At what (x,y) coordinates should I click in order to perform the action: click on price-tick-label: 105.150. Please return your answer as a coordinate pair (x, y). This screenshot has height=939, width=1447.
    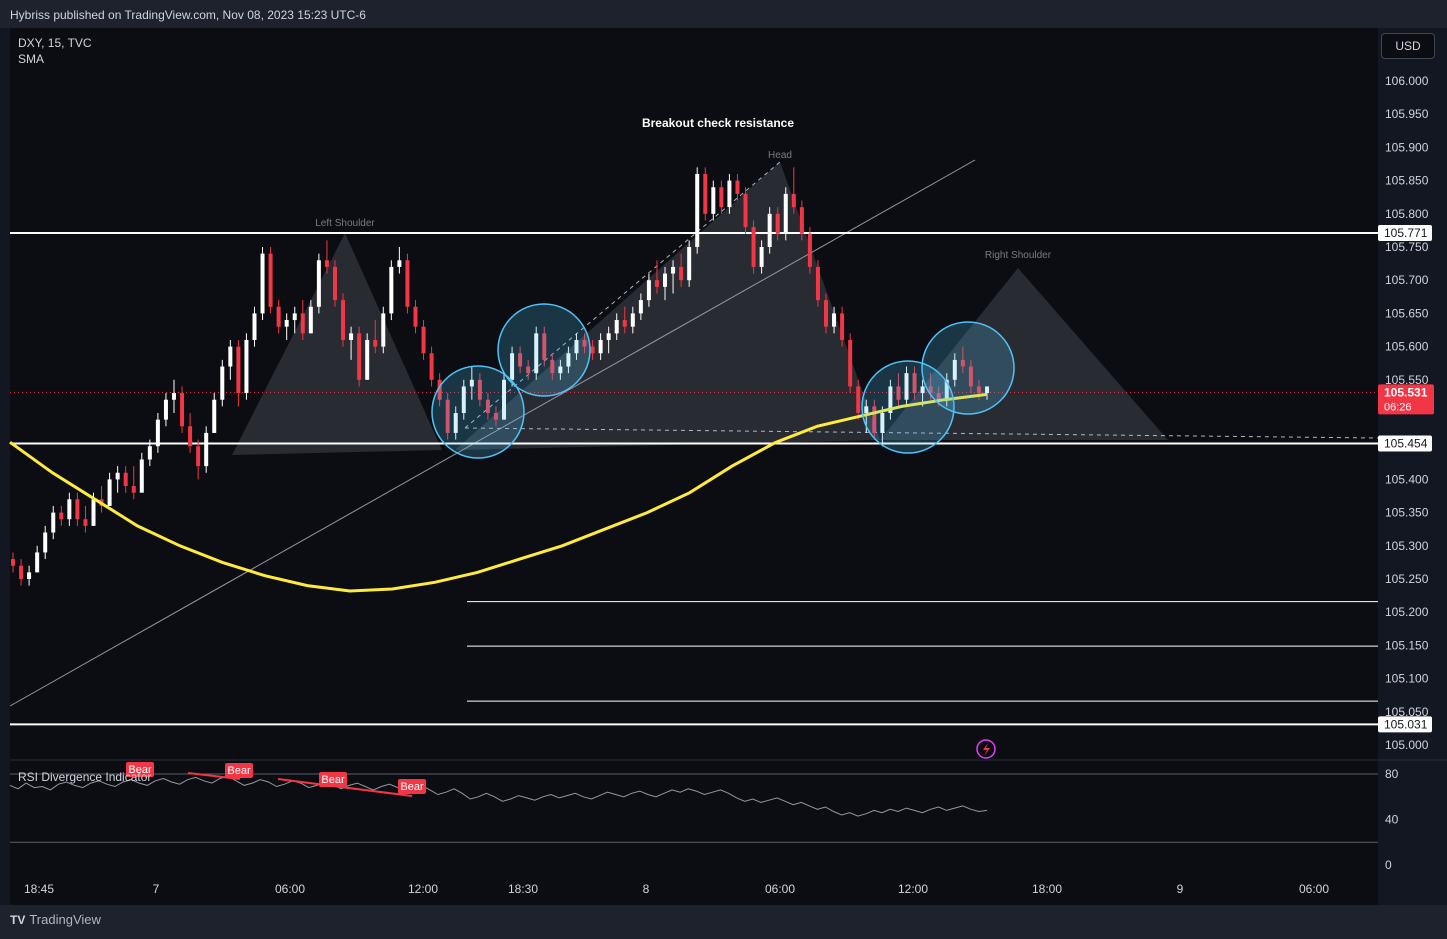
    Looking at the image, I should click on (1407, 645).